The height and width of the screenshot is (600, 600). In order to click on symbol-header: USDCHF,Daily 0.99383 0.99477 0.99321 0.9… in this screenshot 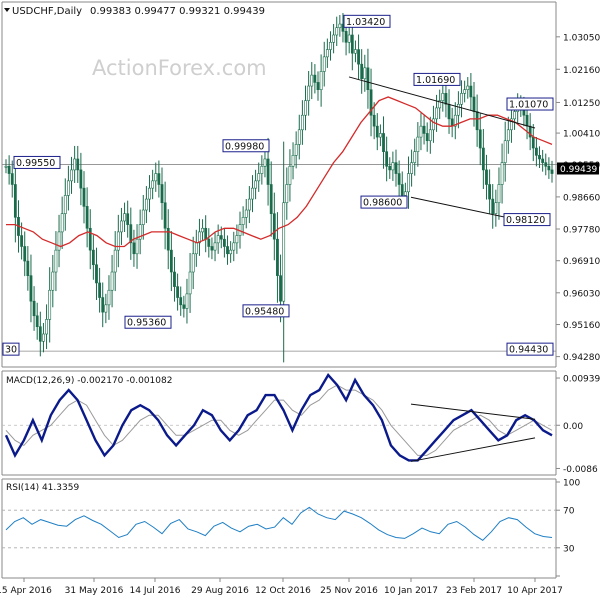, I will do `click(134, 11)`.